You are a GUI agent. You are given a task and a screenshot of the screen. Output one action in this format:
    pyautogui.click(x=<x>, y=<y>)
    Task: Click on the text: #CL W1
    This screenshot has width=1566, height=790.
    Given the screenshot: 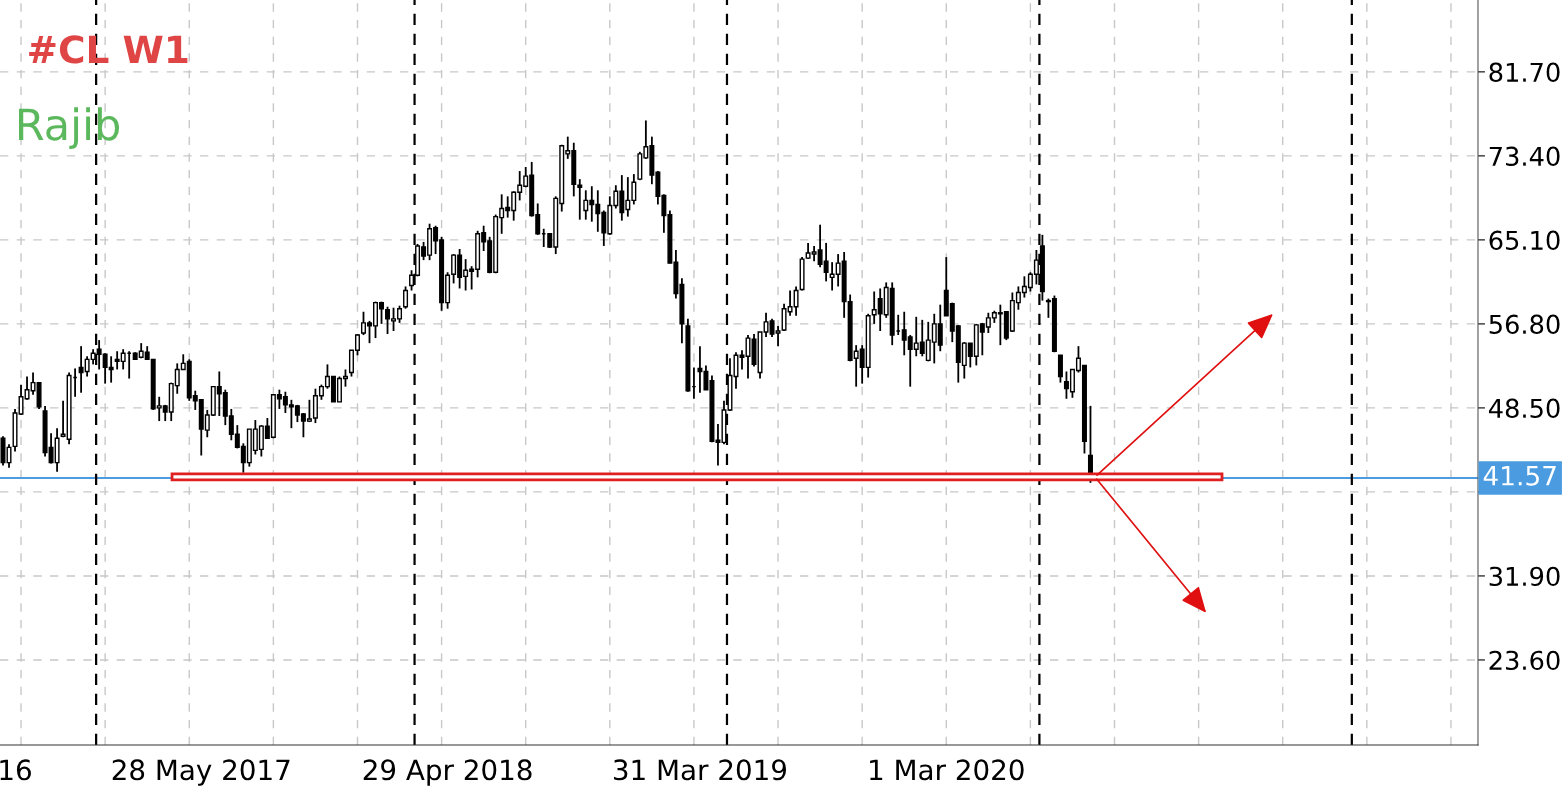 What is the action you would take?
    pyautogui.click(x=108, y=49)
    